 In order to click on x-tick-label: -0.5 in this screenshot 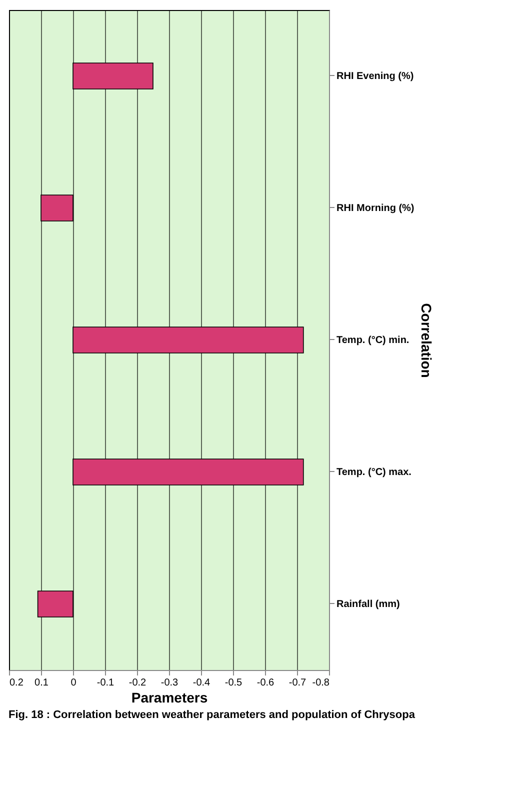, I will do `click(233, 683)`.